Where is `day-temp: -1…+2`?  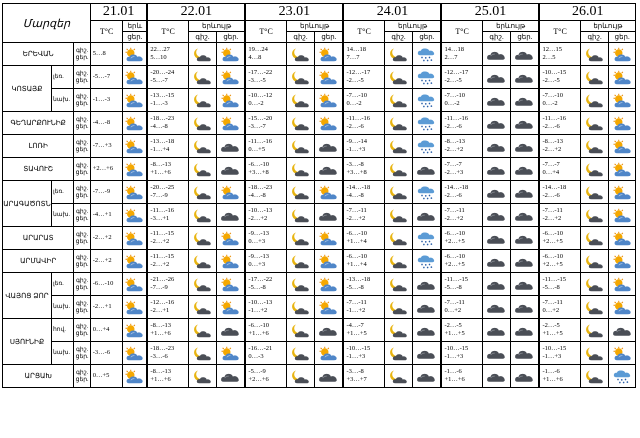
day-temp: -1…+2 is located at coordinates (258, 310).